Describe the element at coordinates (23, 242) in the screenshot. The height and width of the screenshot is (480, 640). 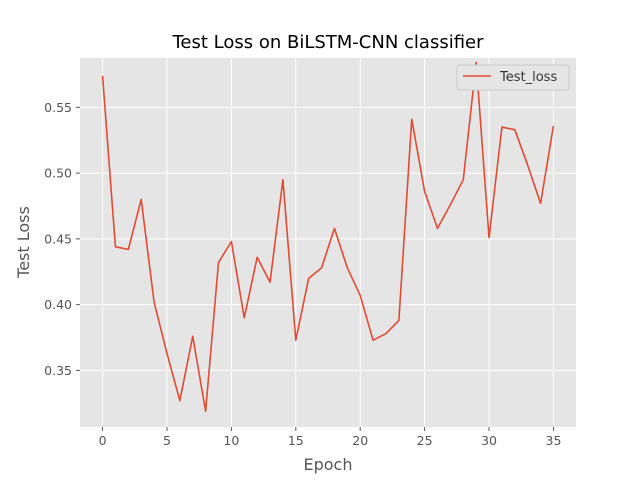
I see `y-axis-label: Test Loss` at that location.